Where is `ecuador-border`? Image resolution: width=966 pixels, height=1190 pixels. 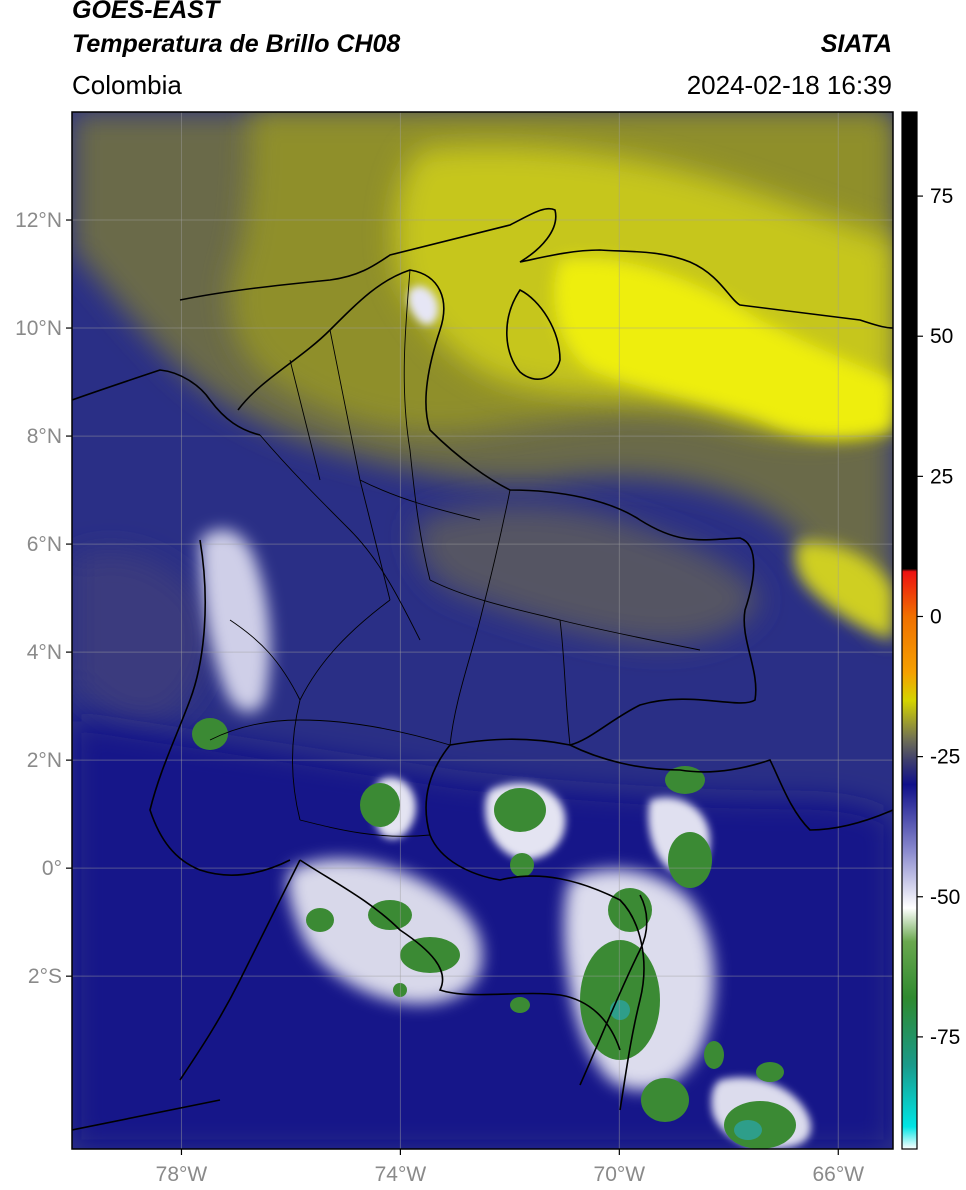
ecuador-border is located at coordinates (460, 955).